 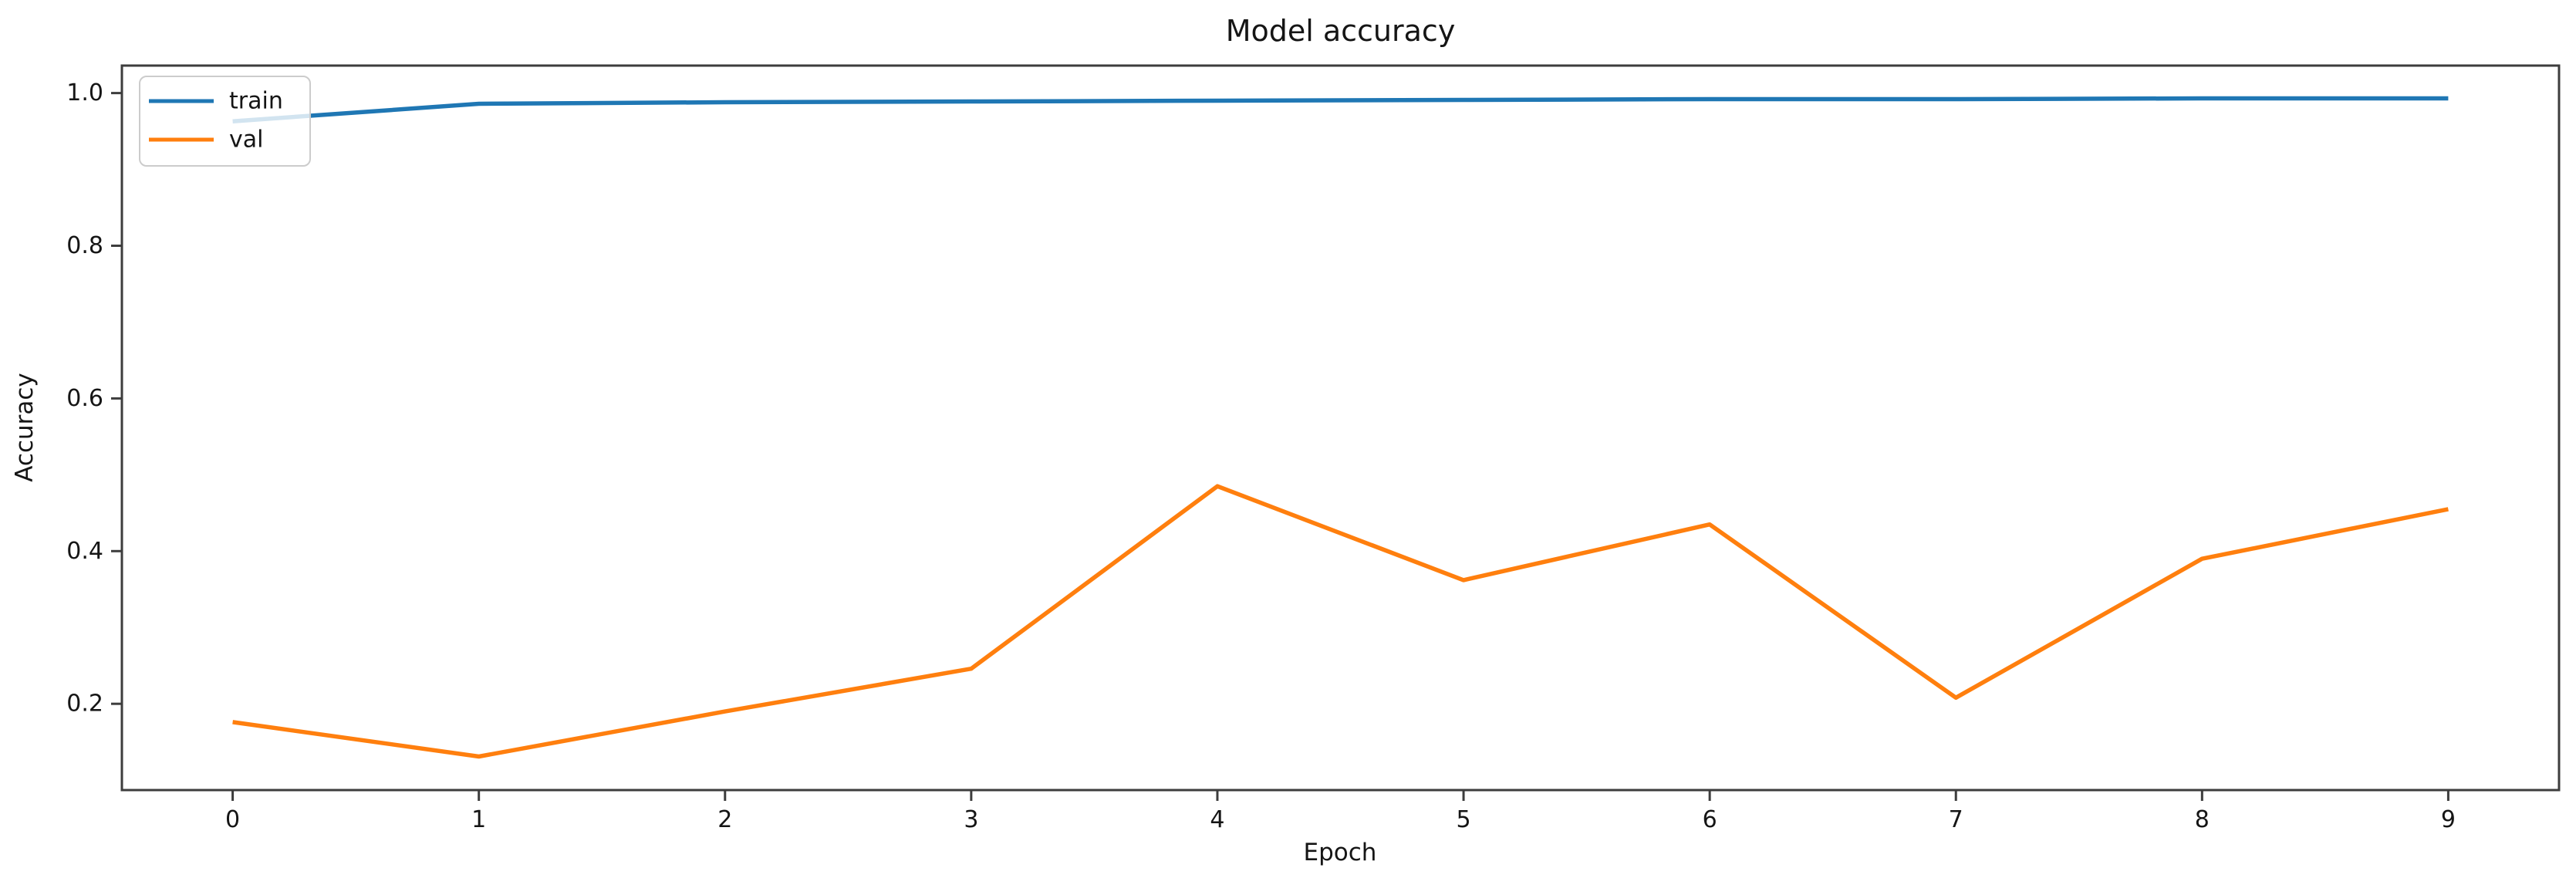 I want to click on y-tick-label: 1.0, so click(x=84, y=92).